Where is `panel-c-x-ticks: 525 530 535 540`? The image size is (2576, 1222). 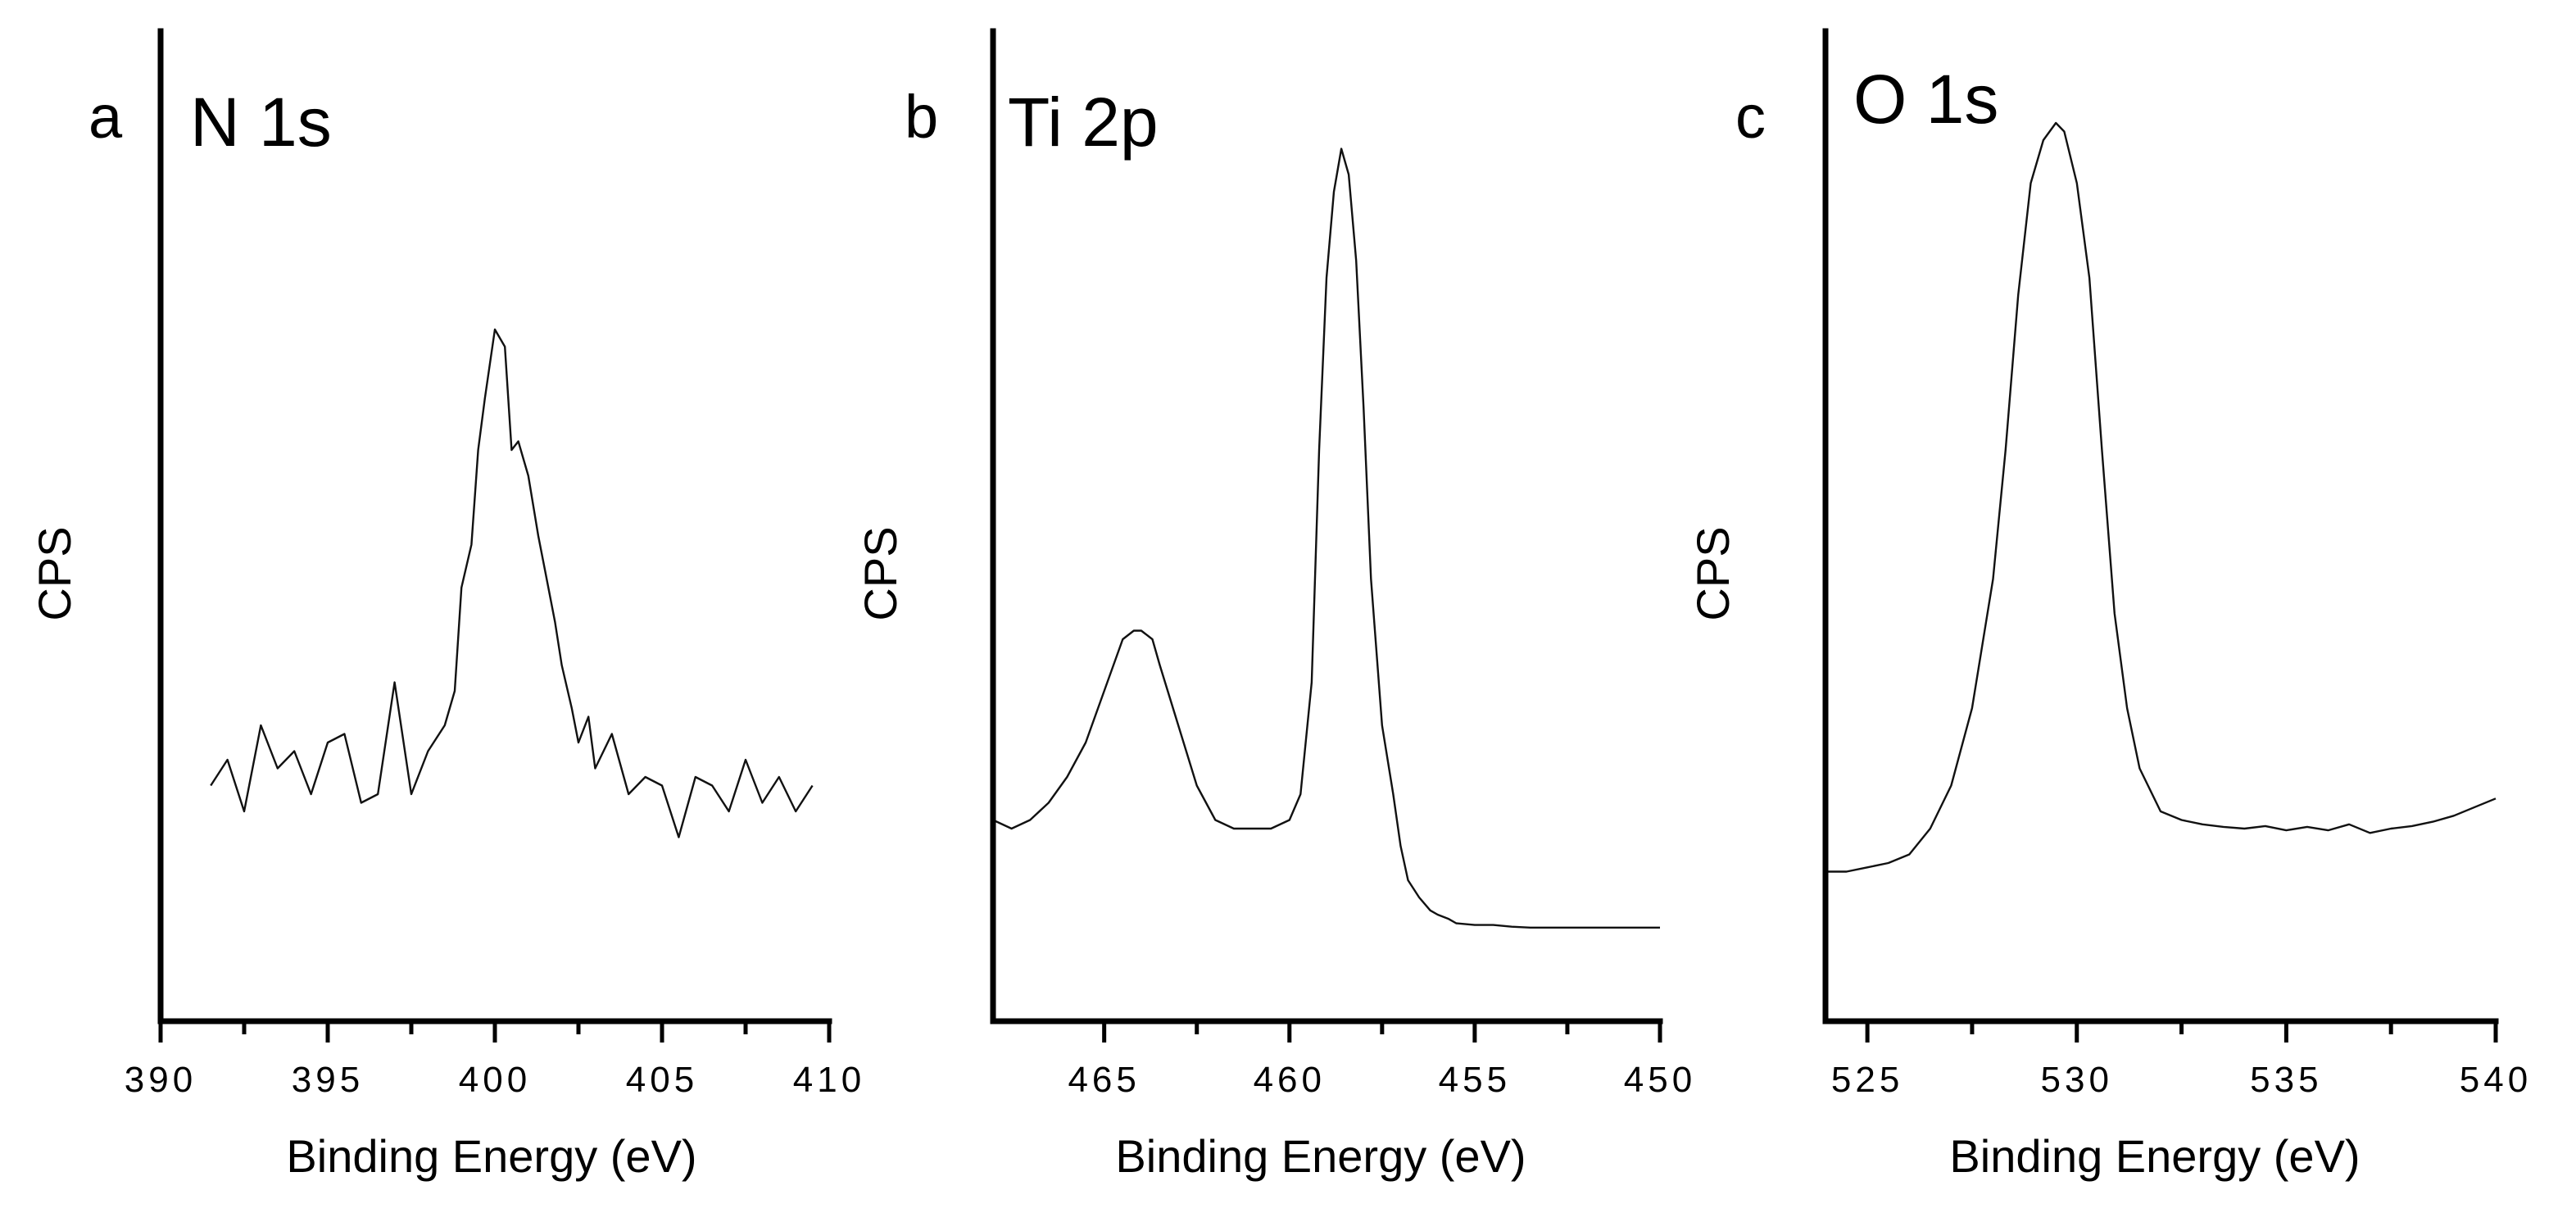
panel-c-x-ticks: 525 530 535 540 is located at coordinates (2181, 1060).